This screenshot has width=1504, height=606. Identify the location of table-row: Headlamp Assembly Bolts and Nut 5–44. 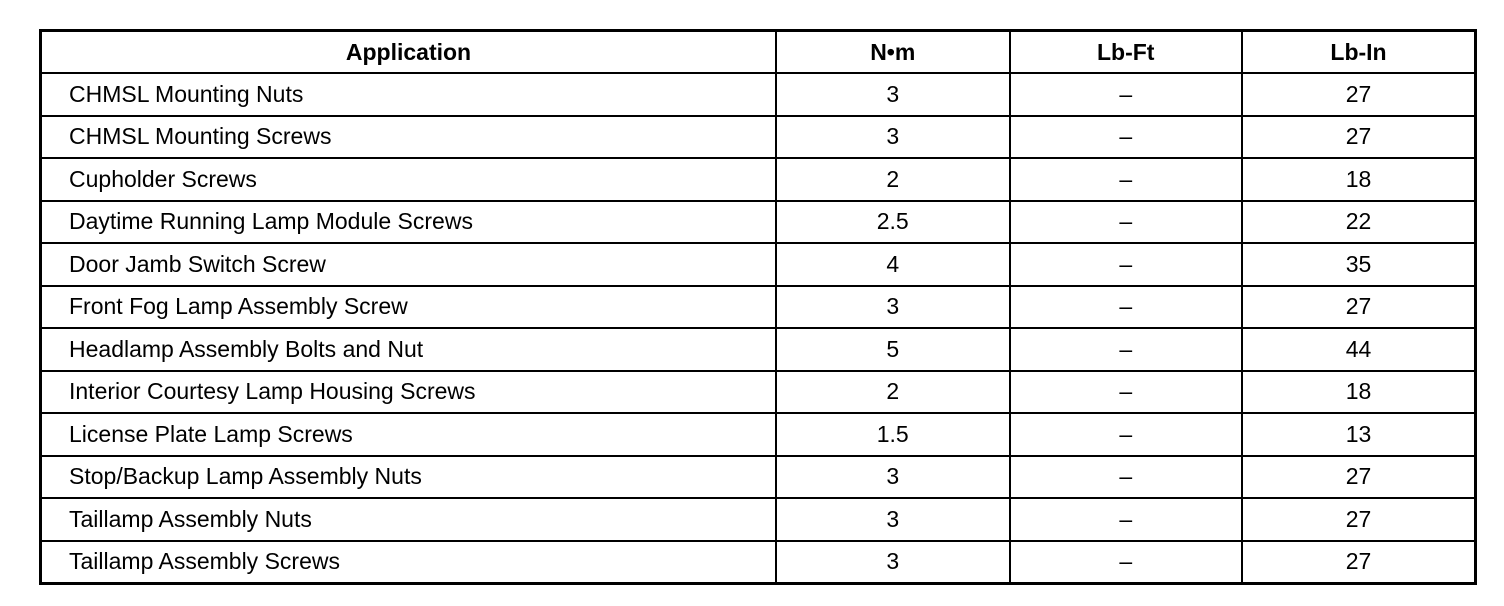
(758, 349).